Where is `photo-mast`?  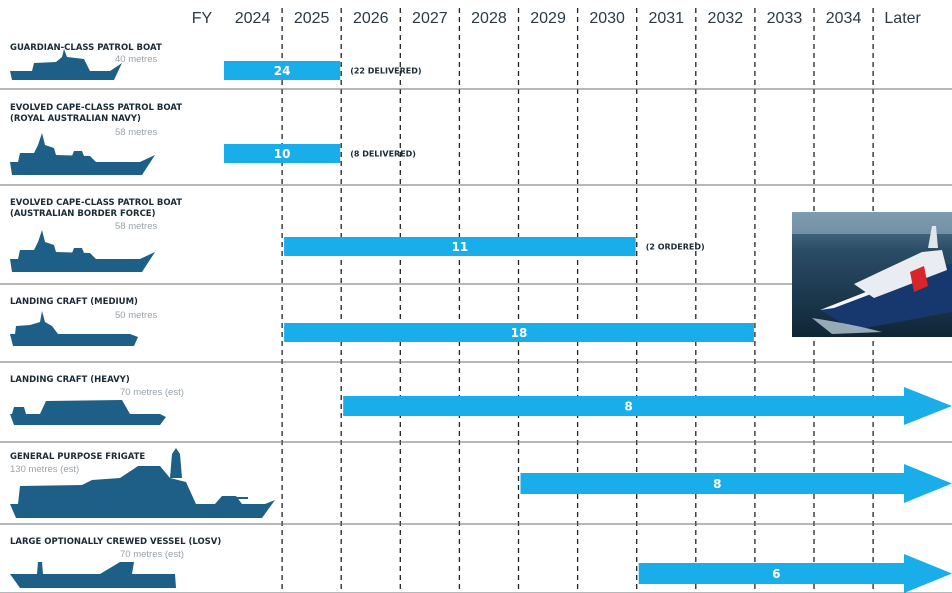
photo-mast is located at coordinates (933, 237).